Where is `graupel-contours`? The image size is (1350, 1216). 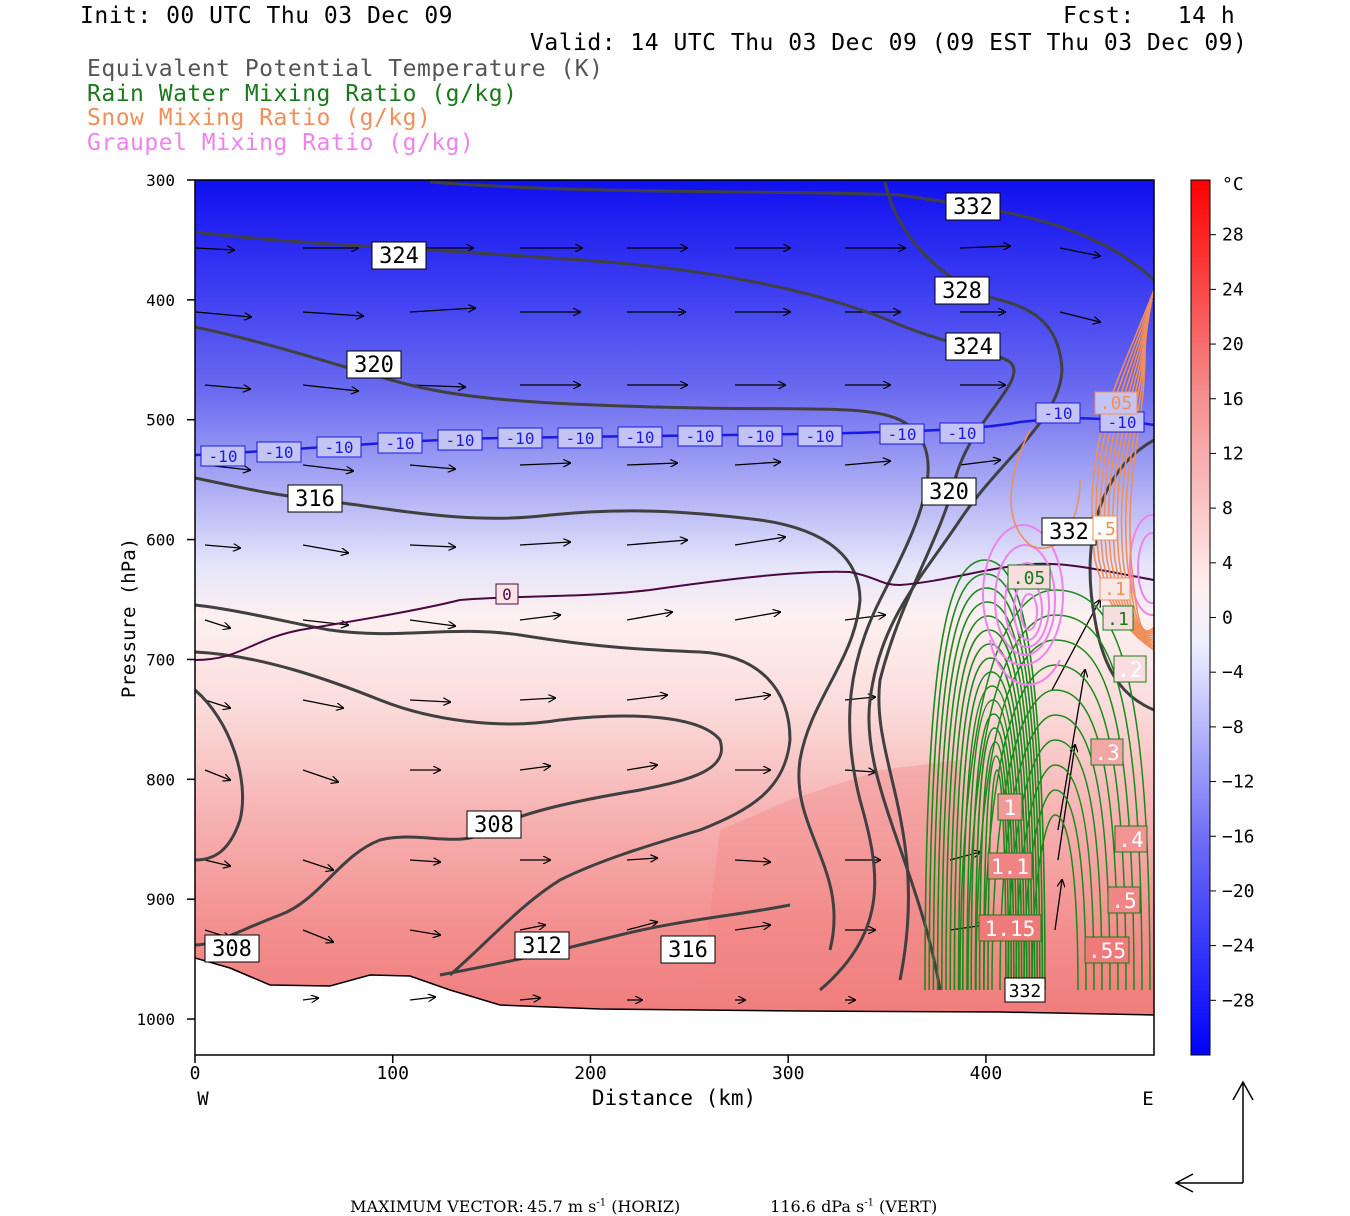 graupel-contours is located at coordinates (1068, 600).